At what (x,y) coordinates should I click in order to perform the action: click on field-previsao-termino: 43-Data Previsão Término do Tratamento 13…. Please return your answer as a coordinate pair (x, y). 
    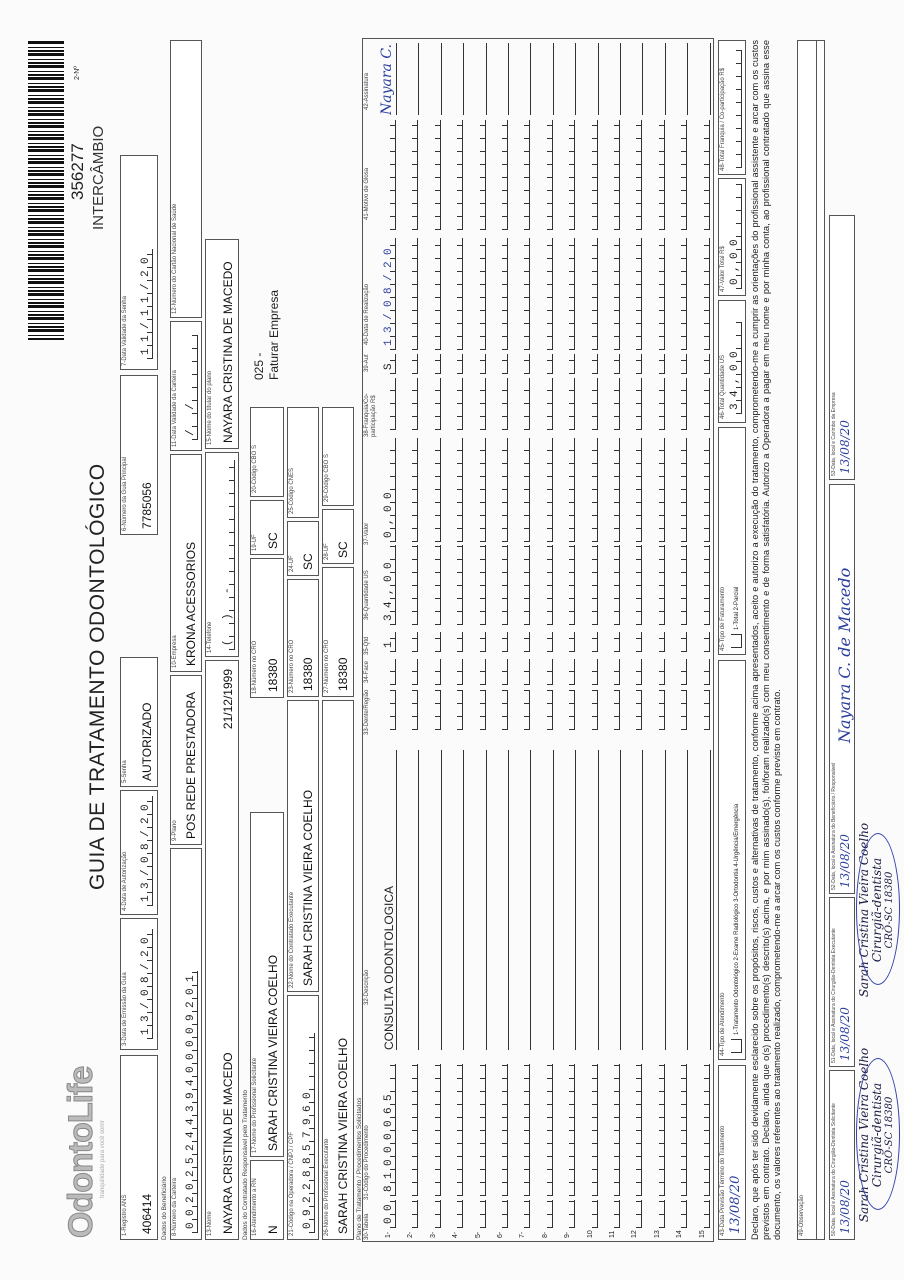
    Looking at the image, I should click on (732, 1152).